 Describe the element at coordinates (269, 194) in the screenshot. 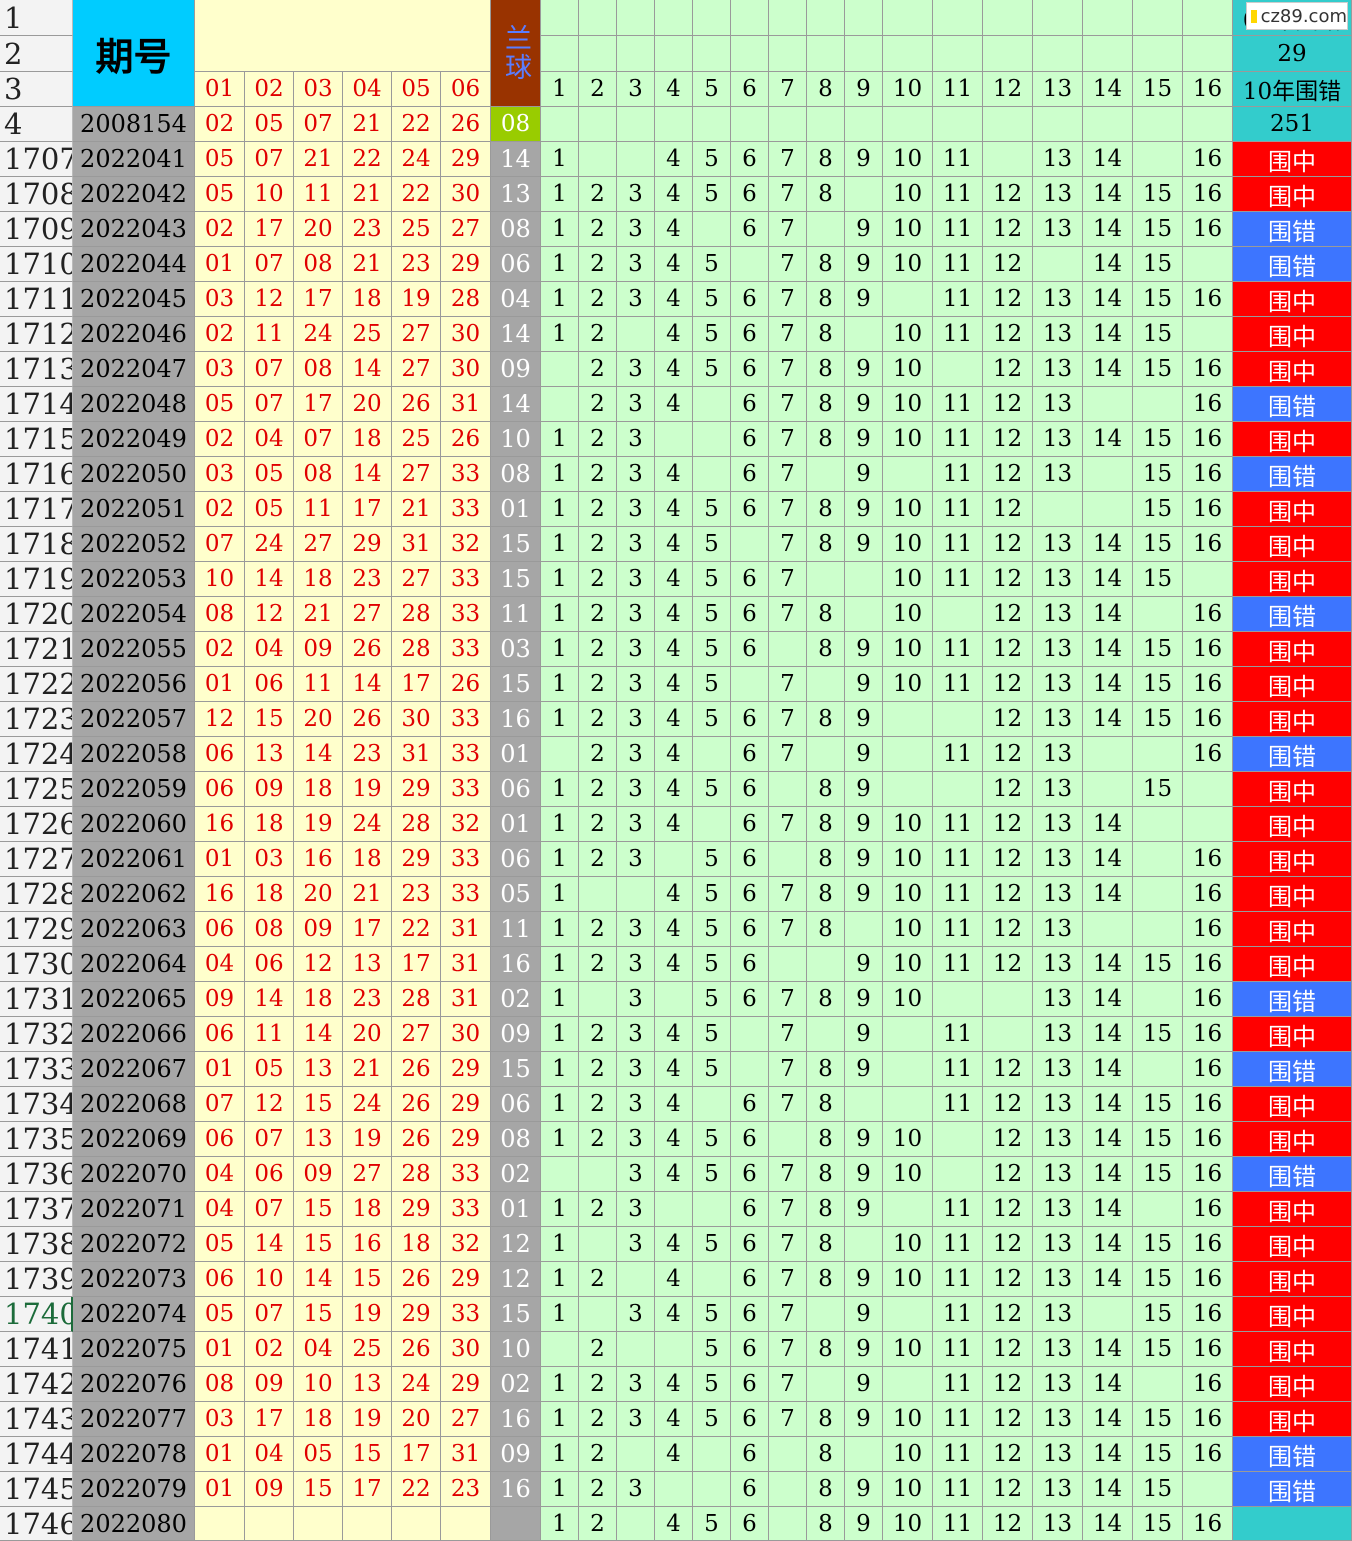

I see `red-ball-cell: 10` at that location.